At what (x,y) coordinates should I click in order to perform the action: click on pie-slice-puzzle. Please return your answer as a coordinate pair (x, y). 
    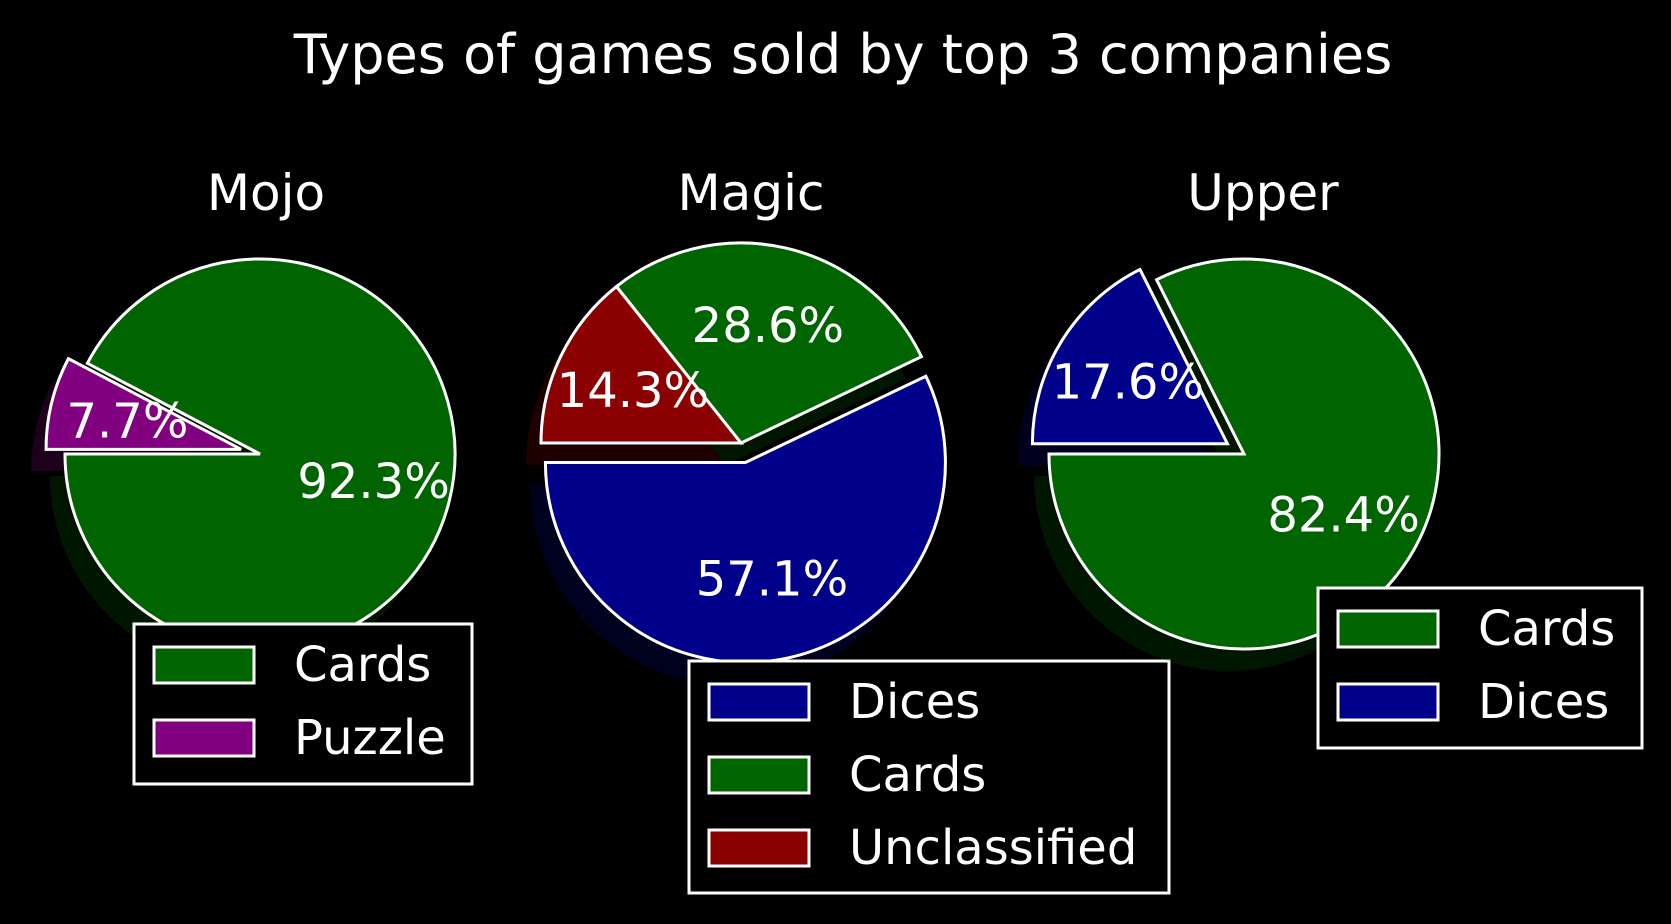
    Looking at the image, I should click on (143, 403).